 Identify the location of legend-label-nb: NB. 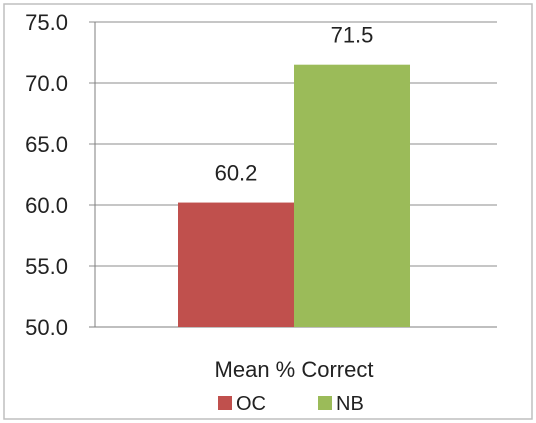
(350, 404).